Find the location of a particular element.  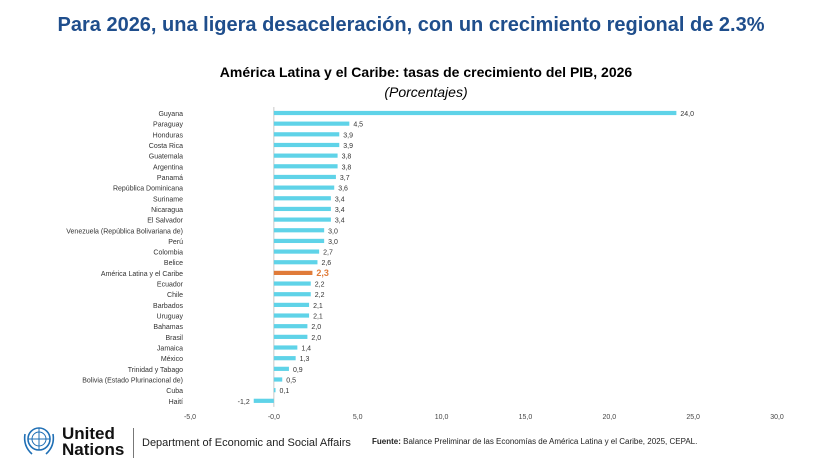

x-tick-label: 10,0 is located at coordinates (442, 417).